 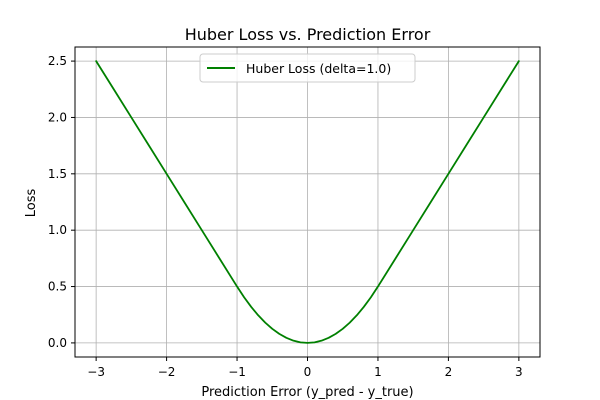 What do you see at coordinates (57, 230) in the screenshot?
I see `y-tick-label: 1.0` at bounding box center [57, 230].